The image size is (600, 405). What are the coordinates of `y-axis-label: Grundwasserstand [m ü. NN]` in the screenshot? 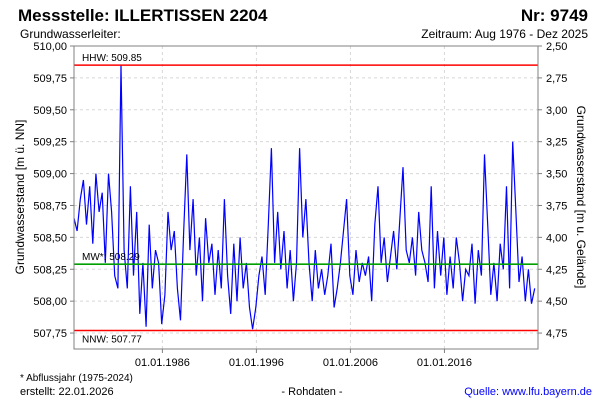 It's located at (20, 197).